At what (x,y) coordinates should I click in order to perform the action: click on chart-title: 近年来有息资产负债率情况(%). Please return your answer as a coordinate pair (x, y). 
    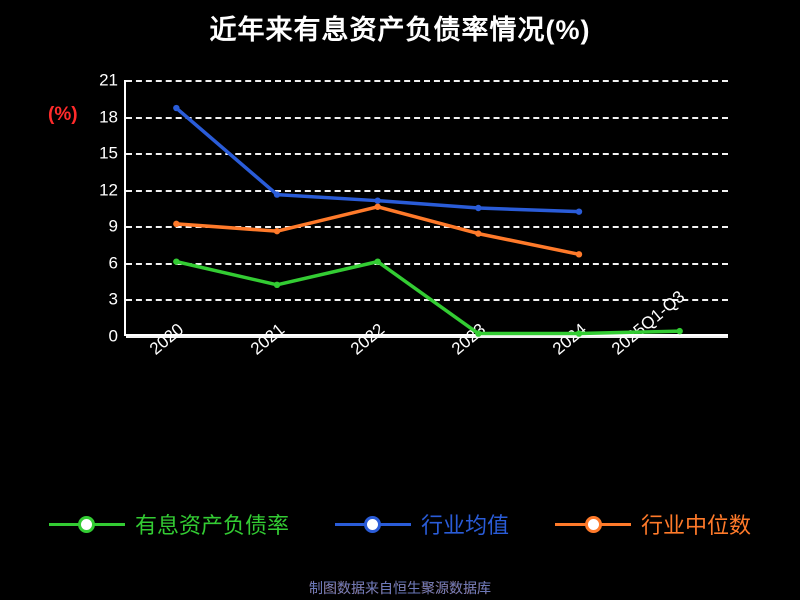
    Looking at the image, I should click on (400, 30).